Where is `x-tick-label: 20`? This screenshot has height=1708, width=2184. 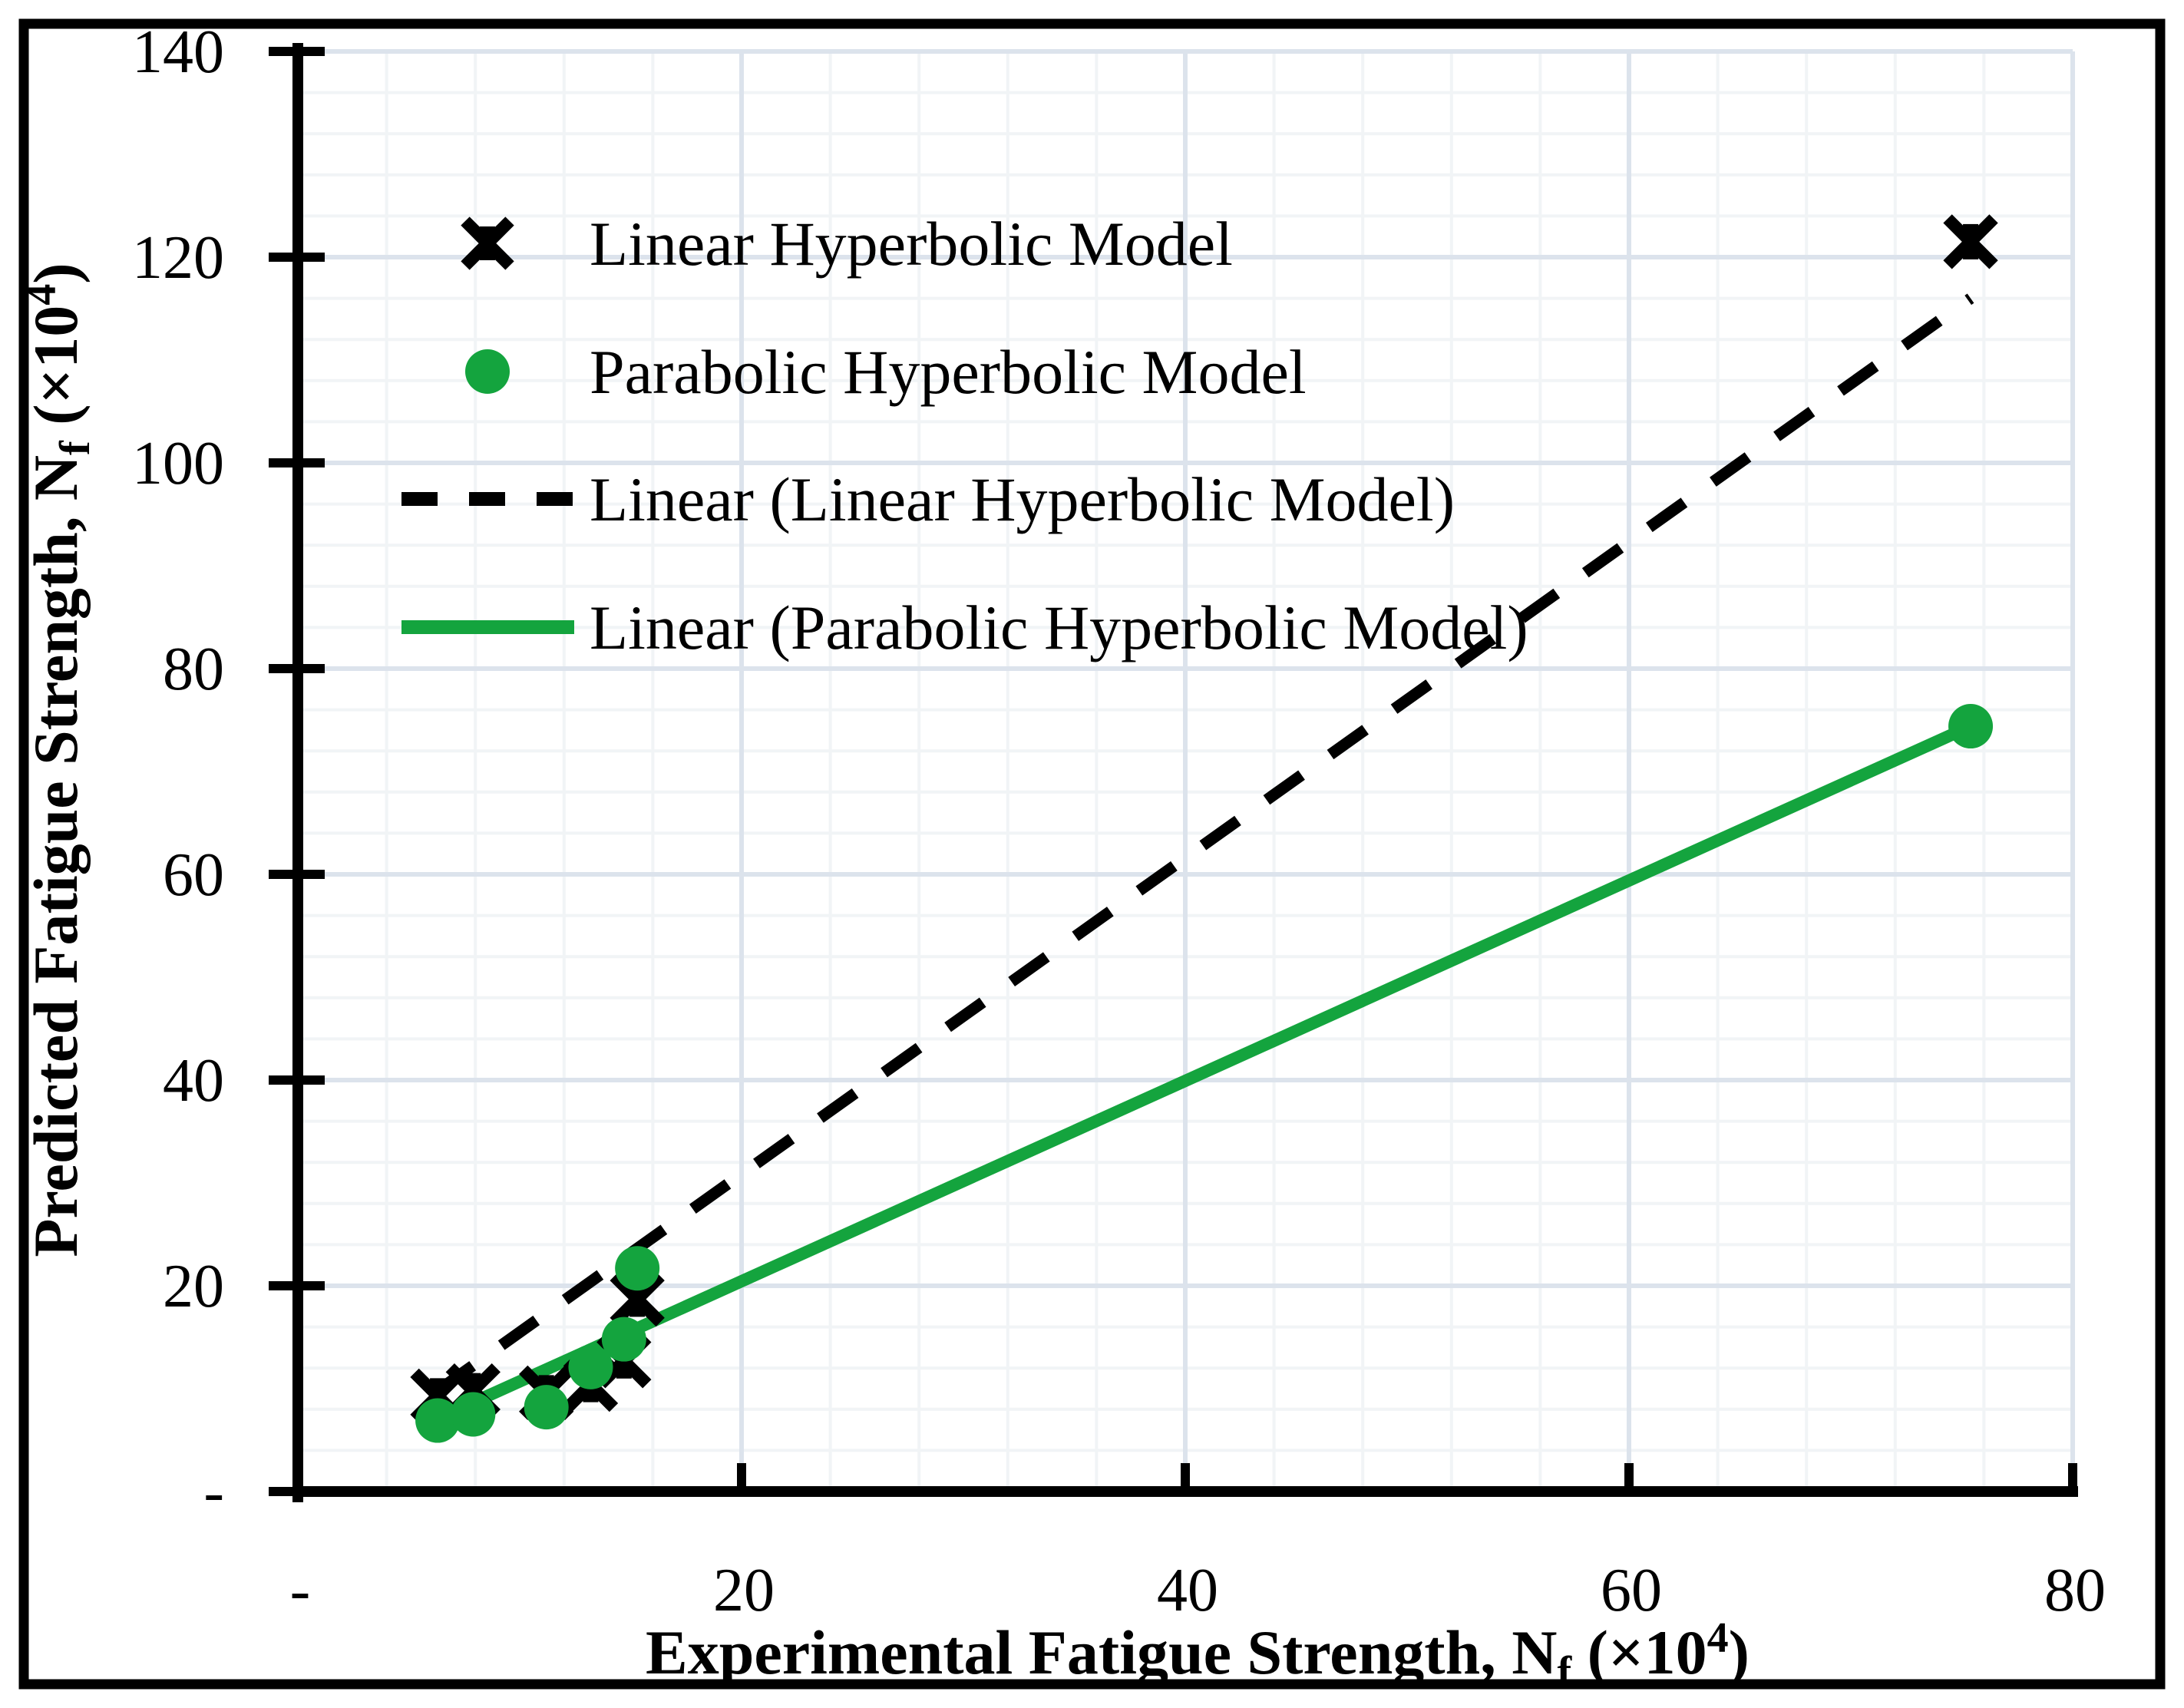 x-tick-label: 20 is located at coordinates (744, 1590).